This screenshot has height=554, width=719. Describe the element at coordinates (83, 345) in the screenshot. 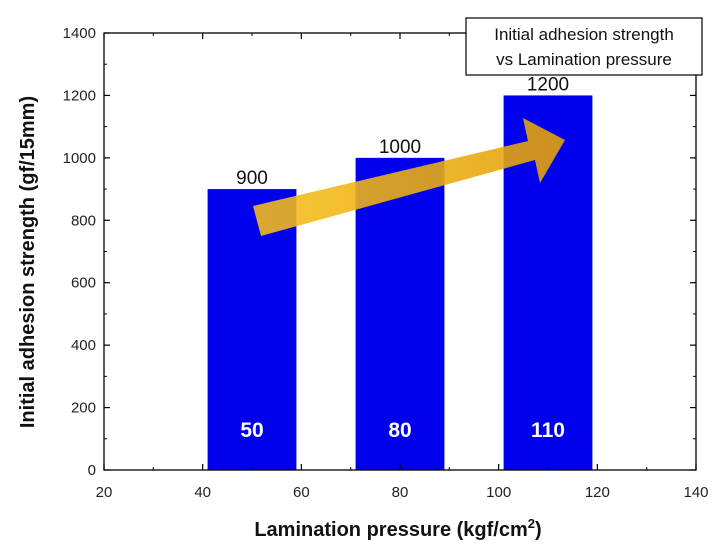

I see `y-tick-label: 400` at that location.